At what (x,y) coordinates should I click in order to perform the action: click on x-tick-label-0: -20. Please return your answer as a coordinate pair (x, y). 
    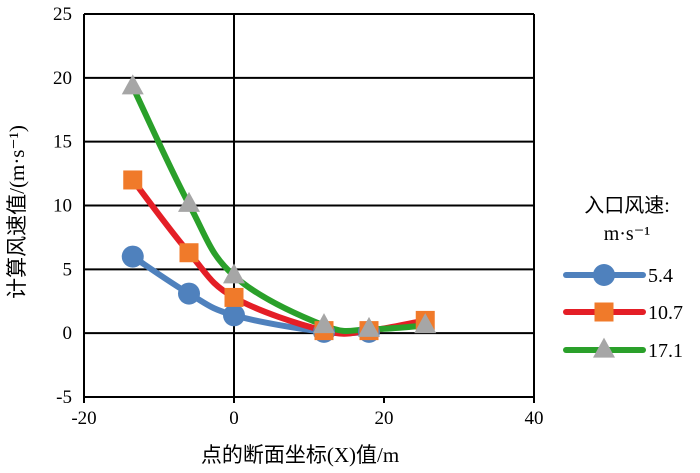
    Looking at the image, I should click on (83, 418).